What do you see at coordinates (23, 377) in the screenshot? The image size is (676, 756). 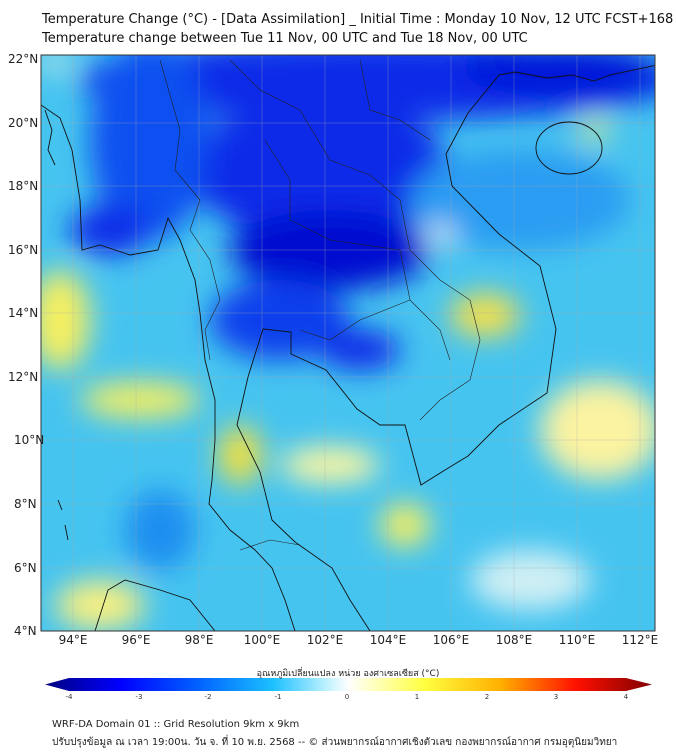 I see `lat-label: 12°N` at bounding box center [23, 377].